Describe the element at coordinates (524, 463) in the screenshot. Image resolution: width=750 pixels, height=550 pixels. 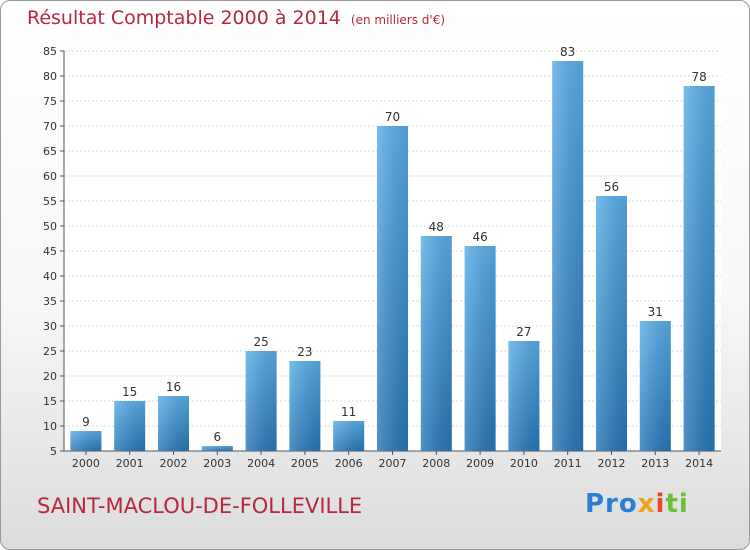
I see `x-tick-label: 2010` at that location.